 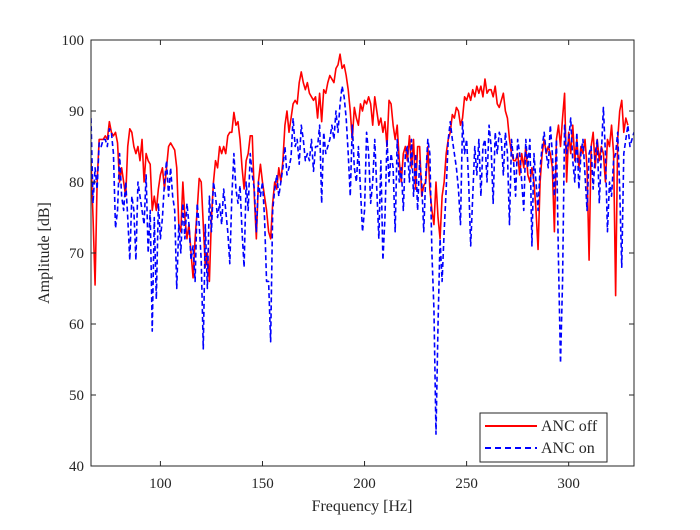 What do you see at coordinates (76, 254) in the screenshot?
I see `y-tick-label: 70` at bounding box center [76, 254].